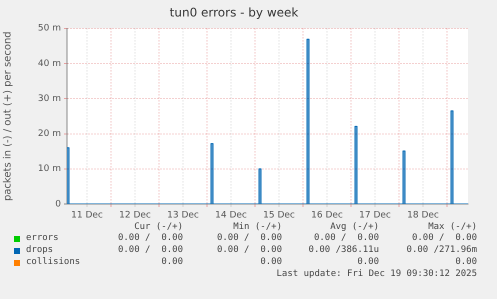 Image resolution: width=497 pixels, height=299 pixels. I want to click on x-tick-label: 14 Dec, so click(231, 215).